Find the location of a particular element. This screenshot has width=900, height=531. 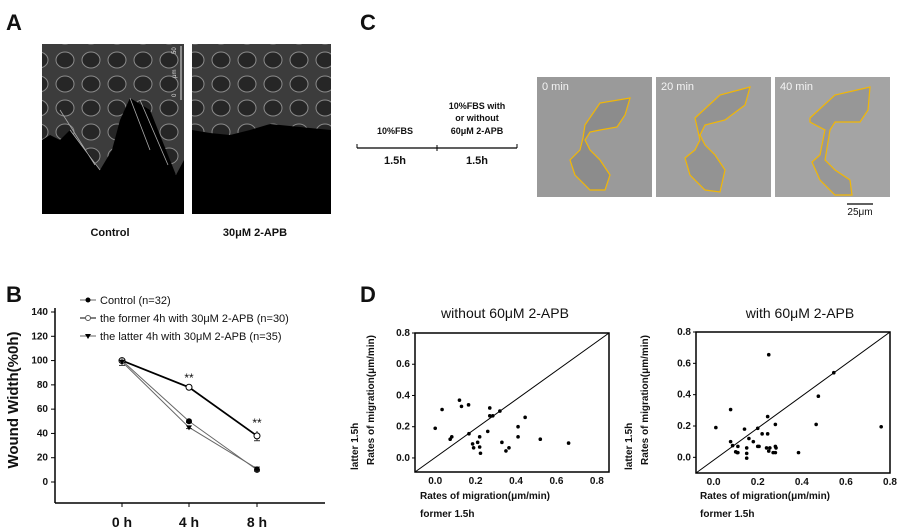

phase2-duration: 1.5h is located at coordinates (477, 161).